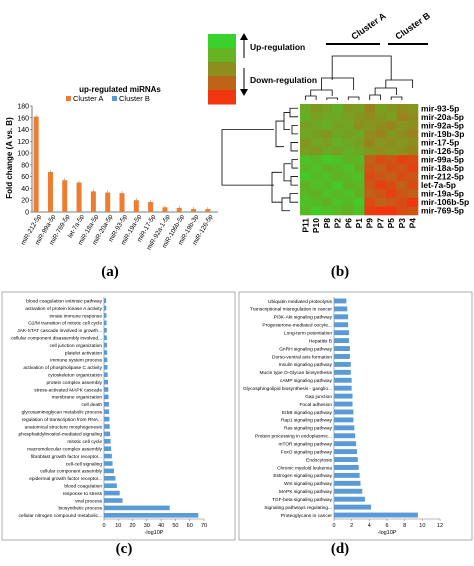 This screenshot has width=474, height=566. What do you see at coordinates (83, 487) in the screenshot?
I see `category-label: blood coagulation` at bounding box center [83, 487].